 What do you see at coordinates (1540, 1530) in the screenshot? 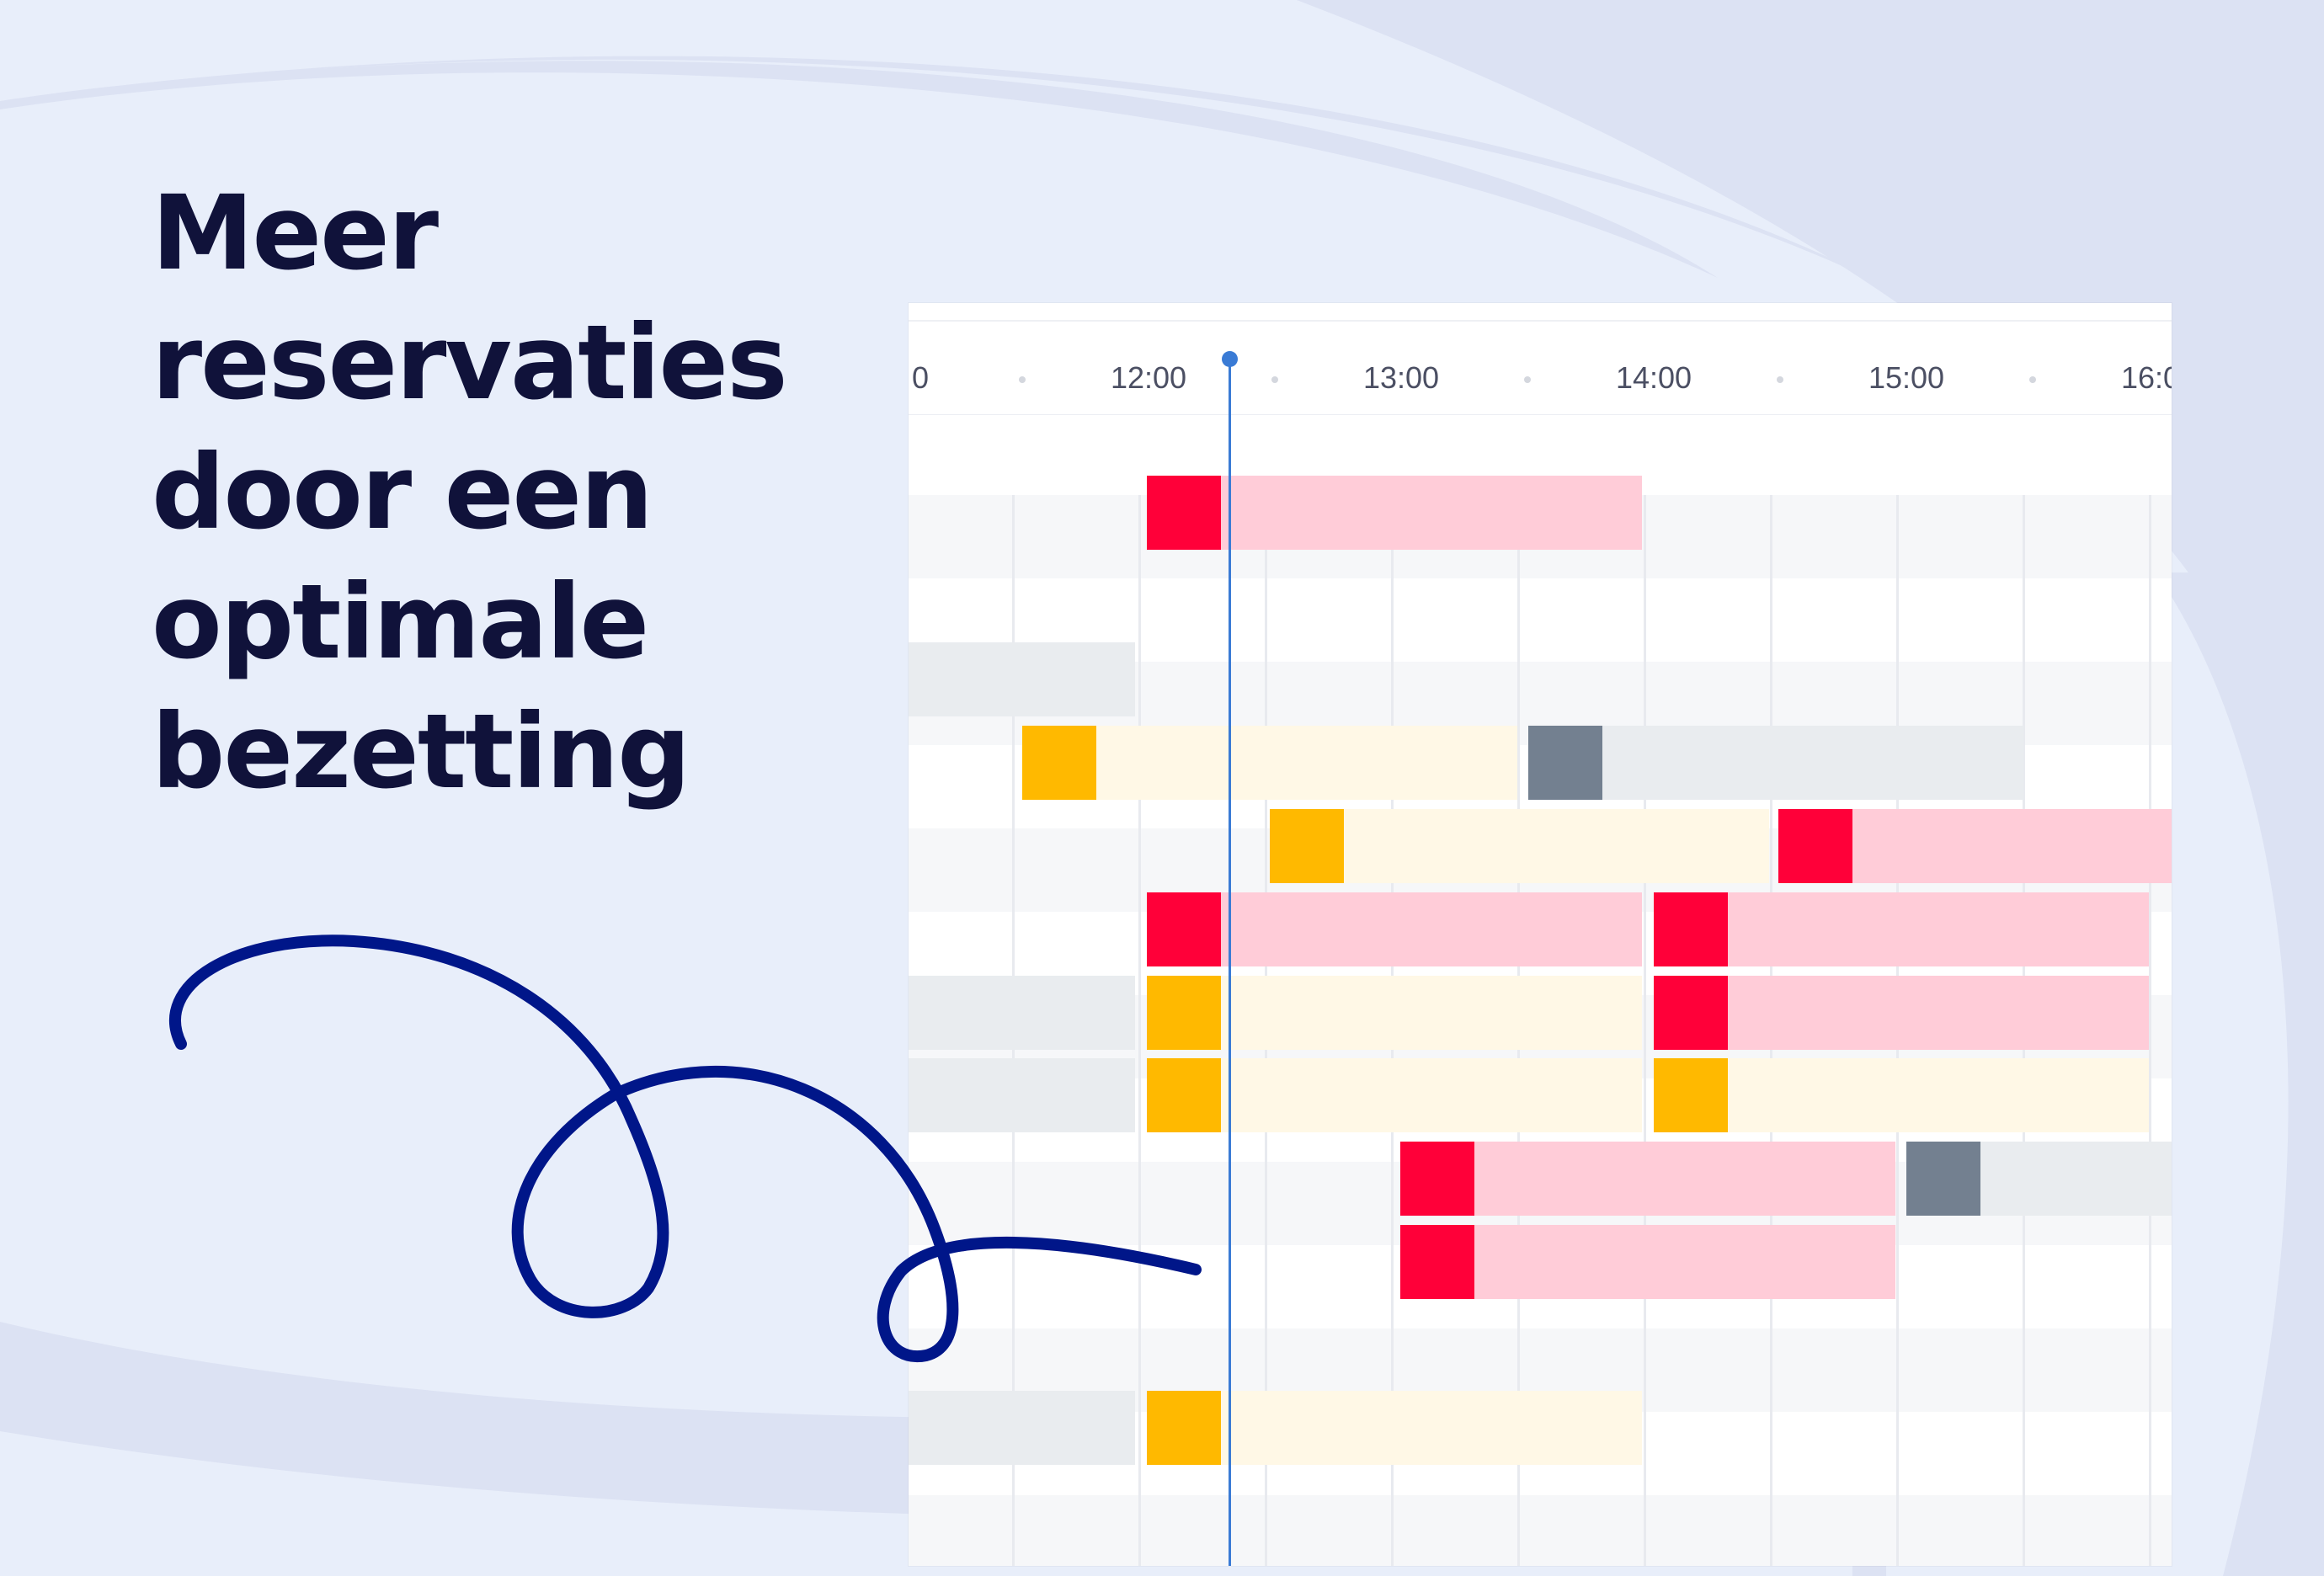
I see `table-row` at bounding box center [1540, 1530].